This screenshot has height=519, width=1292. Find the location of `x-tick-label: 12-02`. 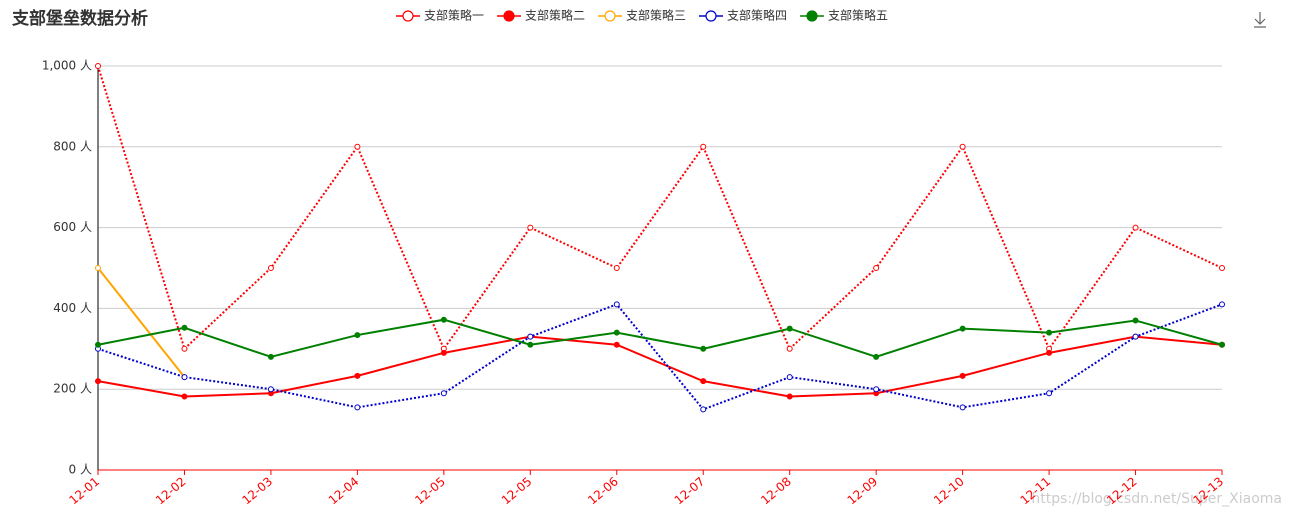

x-tick-label: 12-02 is located at coordinates (171, 490).